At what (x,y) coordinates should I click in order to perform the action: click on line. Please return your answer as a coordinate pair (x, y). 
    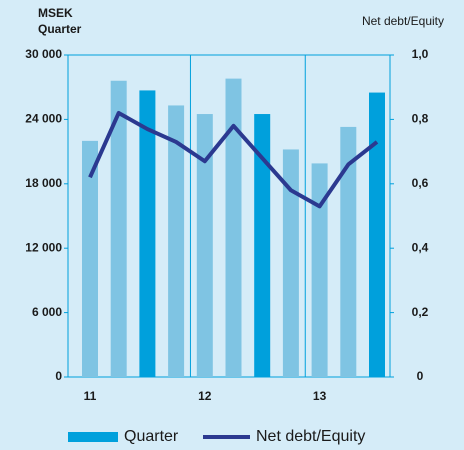
    Looking at the image, I should click on (233, 159).